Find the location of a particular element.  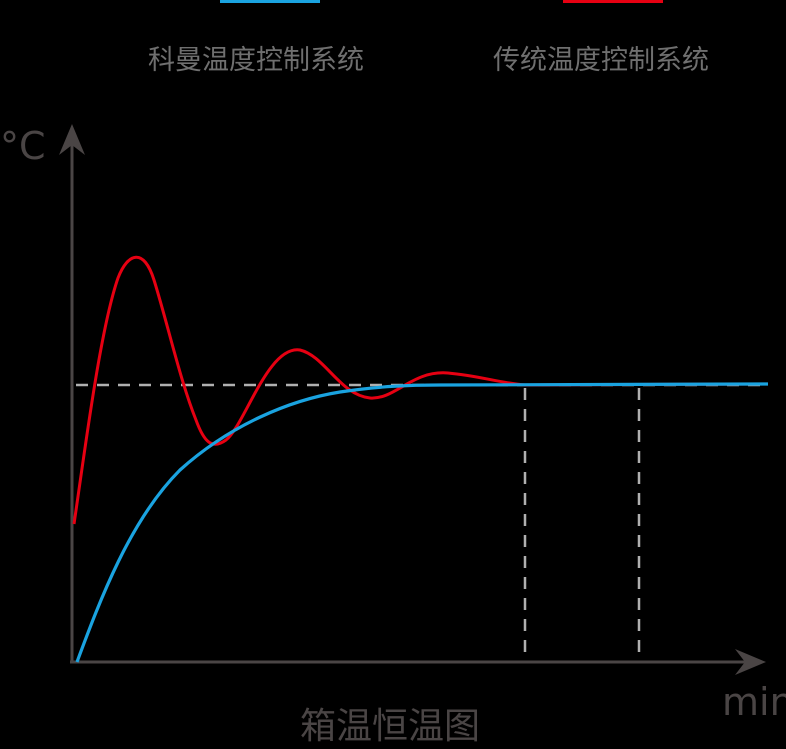

legend-label-keman: 科曼温度控制系统 is located at coordinates (256, 60).